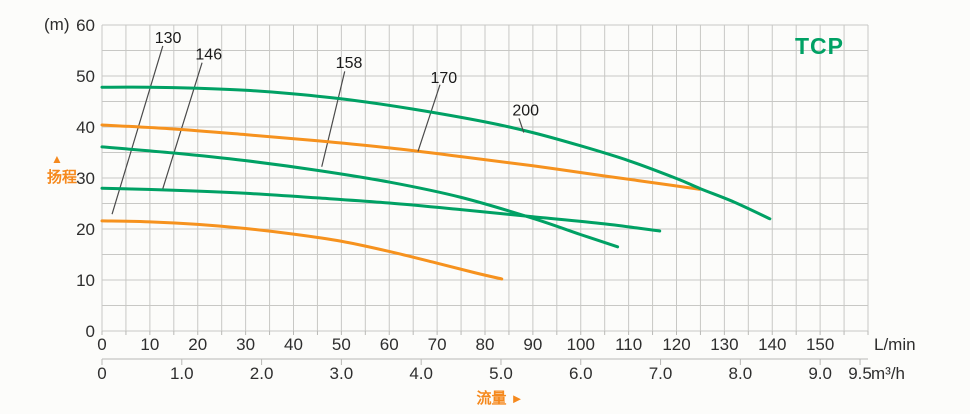  Describe the element at coordinates (532, 344) in the screenshot. I see `x-tick-label-primary: 90` at that location.